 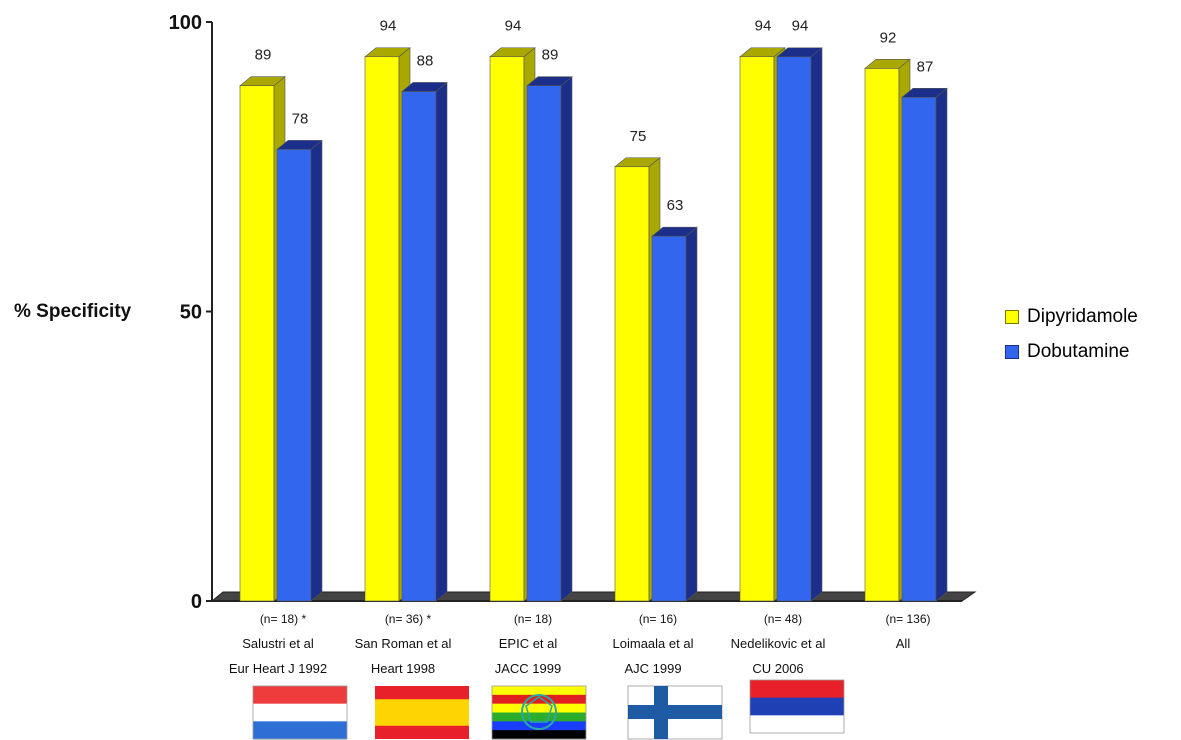 I want to click on flag-netherlands, so click(x=300, y=712).